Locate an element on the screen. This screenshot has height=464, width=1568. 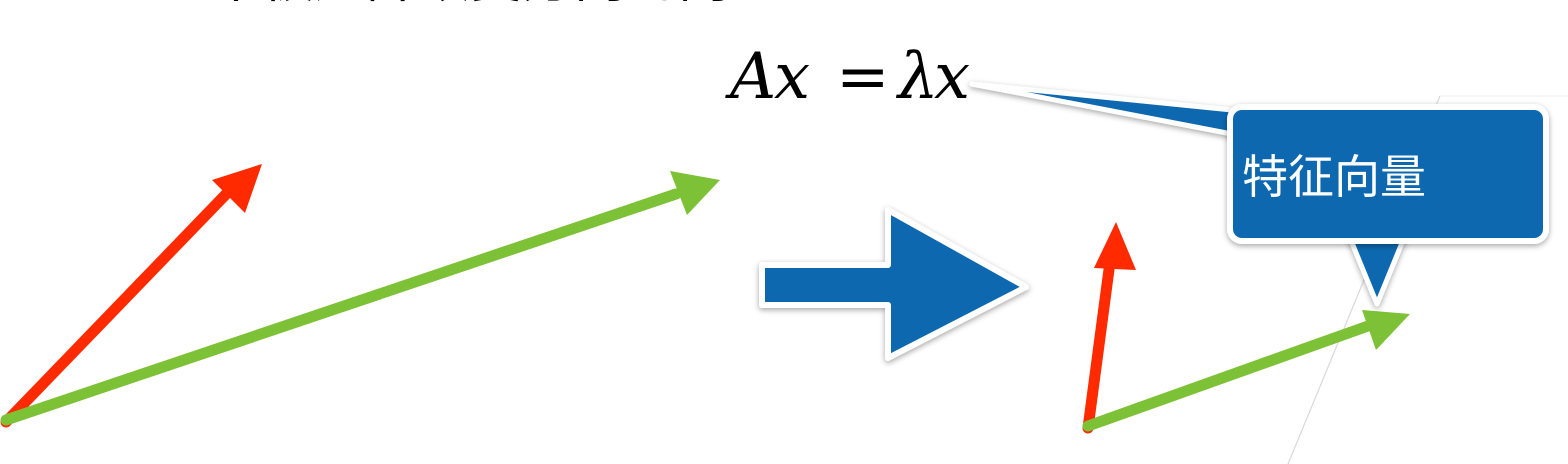
equation-lambda: λ is located at coordinates (917, 77).